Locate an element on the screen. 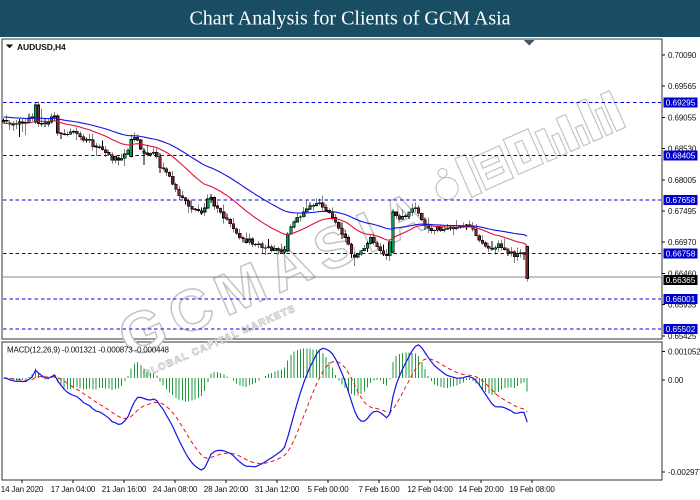 The height and width of the screenshot is (500, 700). svg-text: 5 Feb 00:00 is located at coordinates (328, 489).